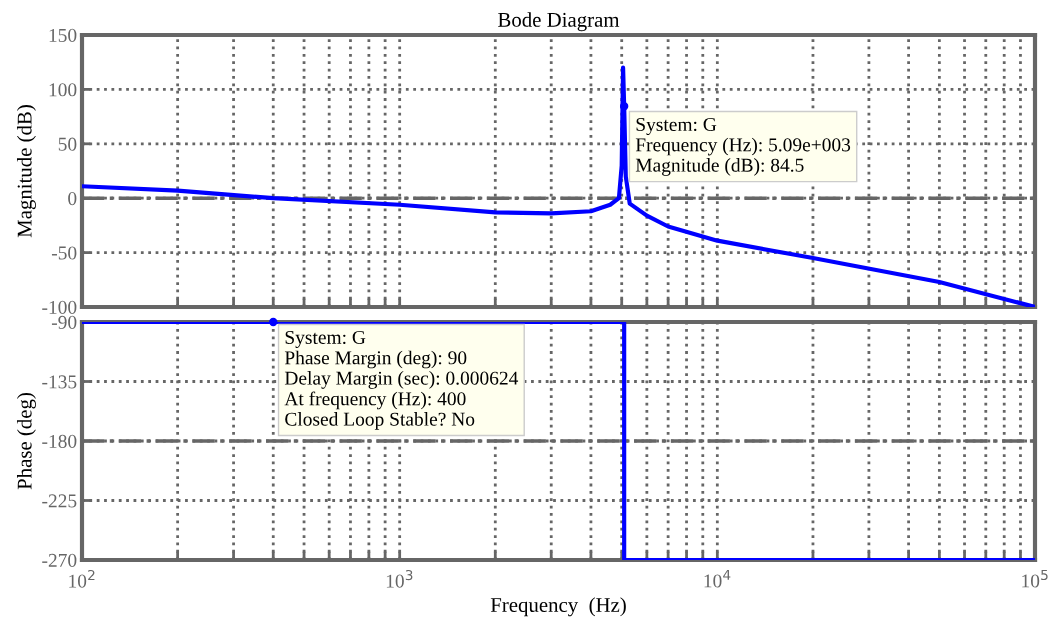 The width and height of the screenshot is (1055, 618). Describe the element at coordinates (64, 322) in the screenshot. I see `y-tick-label: -90` at that location.